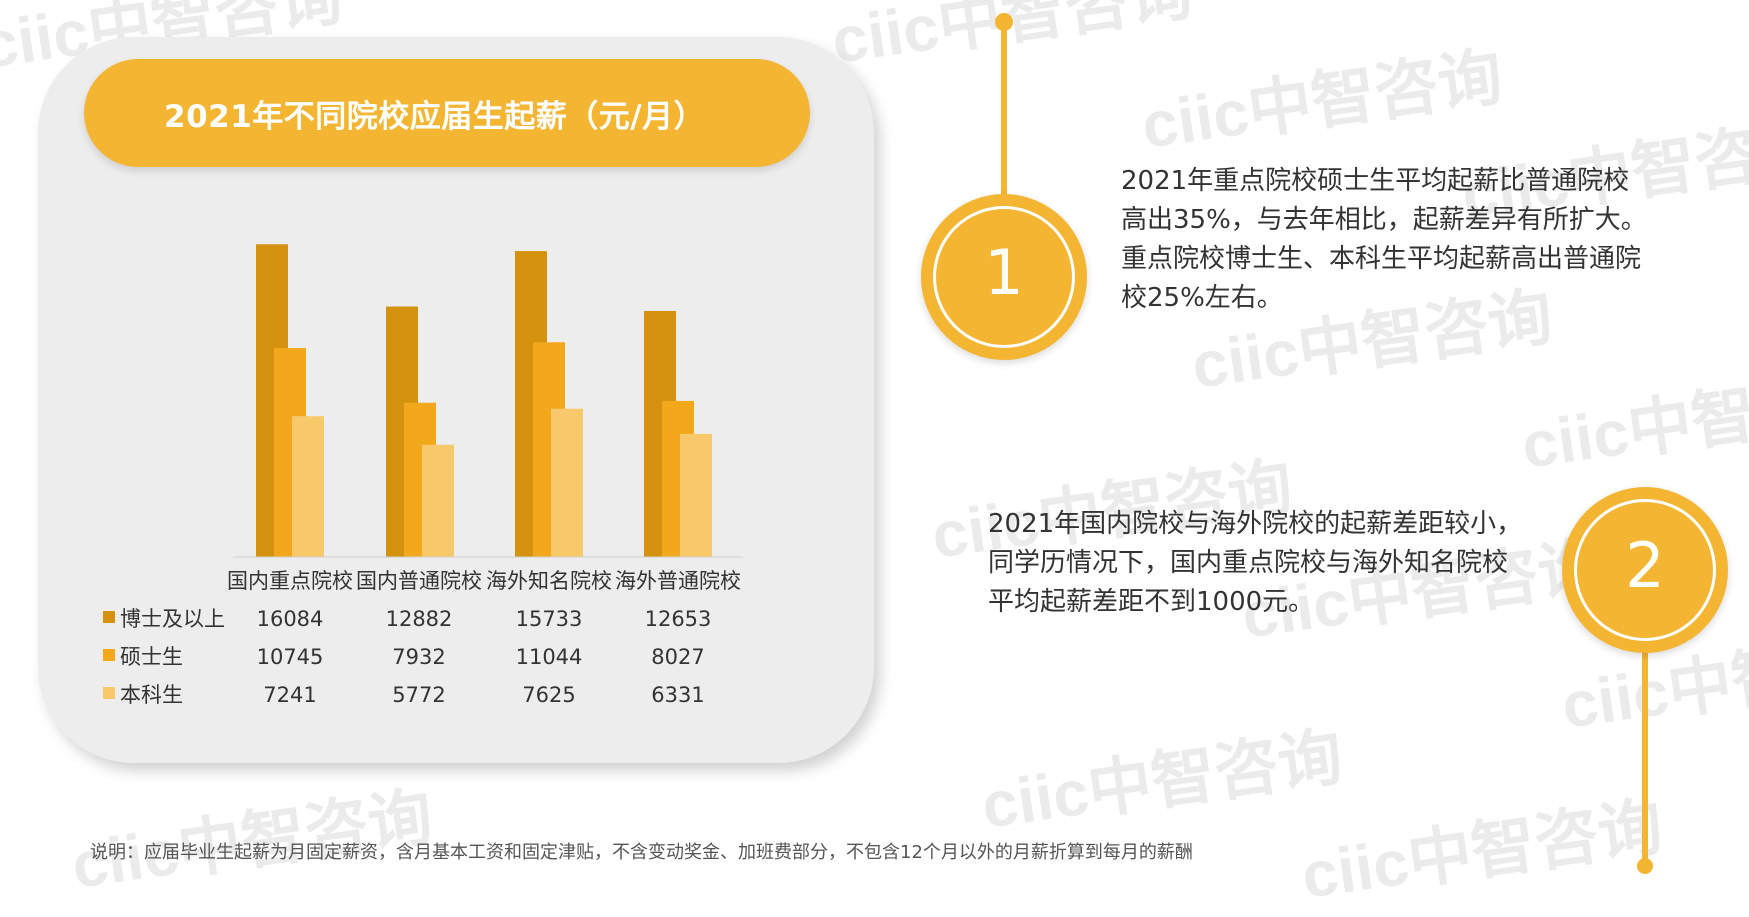 The image size is (1749, 917). What do you see at coordinates (418, 657) in the screenshot?
I see `data-value-label: 7932` at bounding box center [418, 657].